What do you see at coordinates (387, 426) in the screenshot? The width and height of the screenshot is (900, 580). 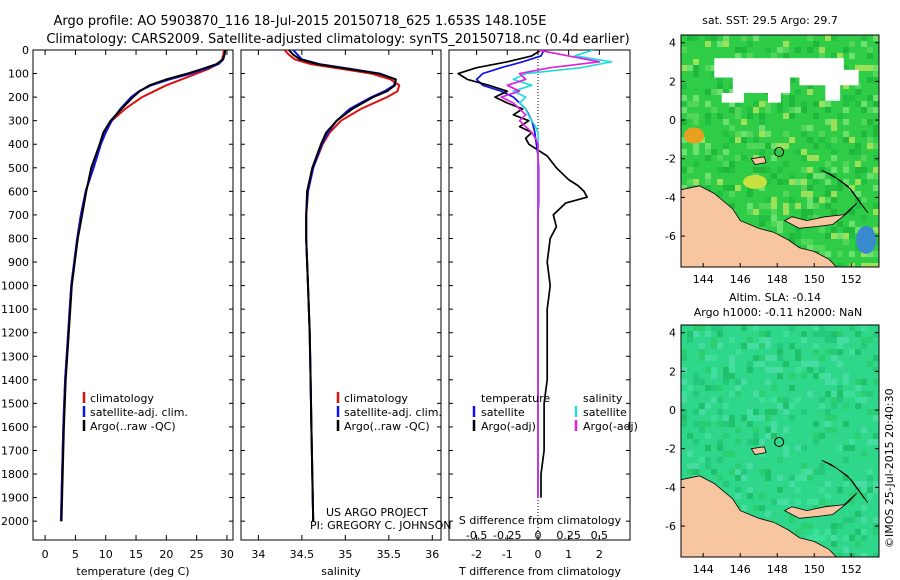 I see `legend-argo-label: Argo(..raw -QC)` at bounding box center [387, 426].